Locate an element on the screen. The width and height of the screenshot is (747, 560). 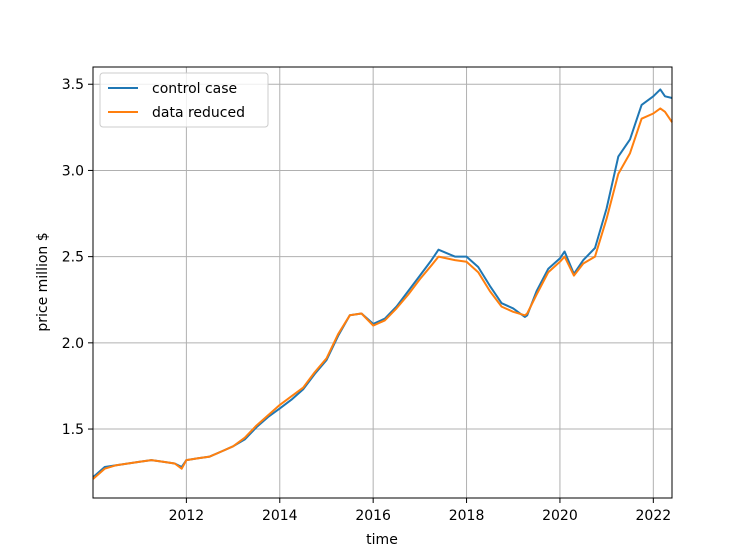
legend-box is located at coordinates (184, 100).